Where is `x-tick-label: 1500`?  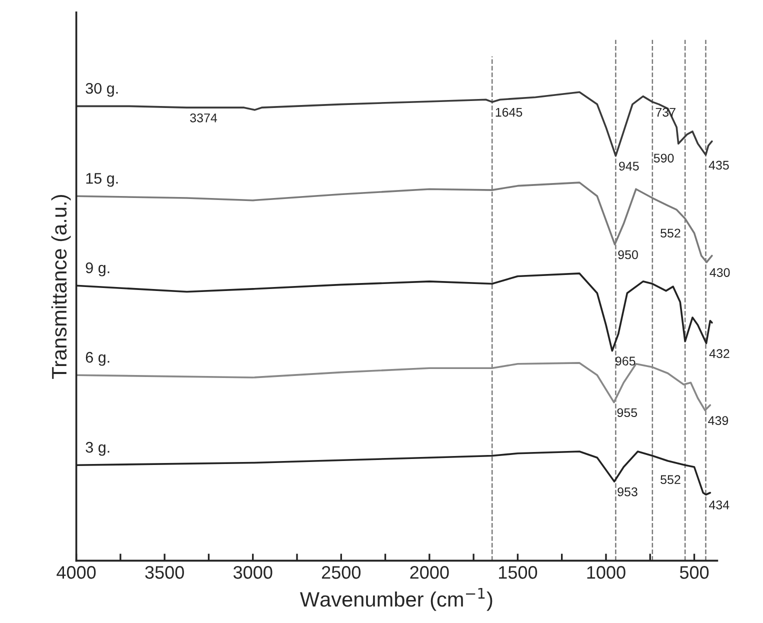 x-tick-label: 1500 is located at coordinates (518, 572).